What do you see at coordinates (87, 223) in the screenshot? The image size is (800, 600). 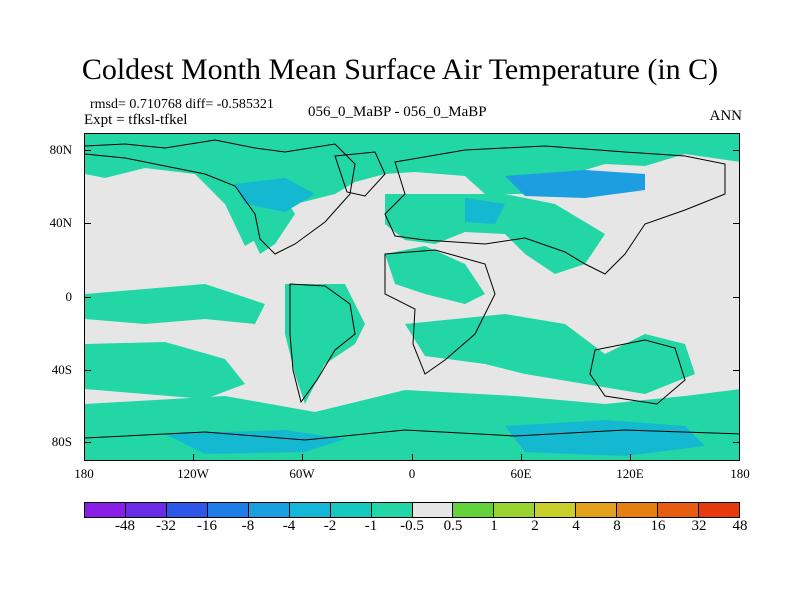 I see `tick-40n-left` at bounding box center [87, 223].